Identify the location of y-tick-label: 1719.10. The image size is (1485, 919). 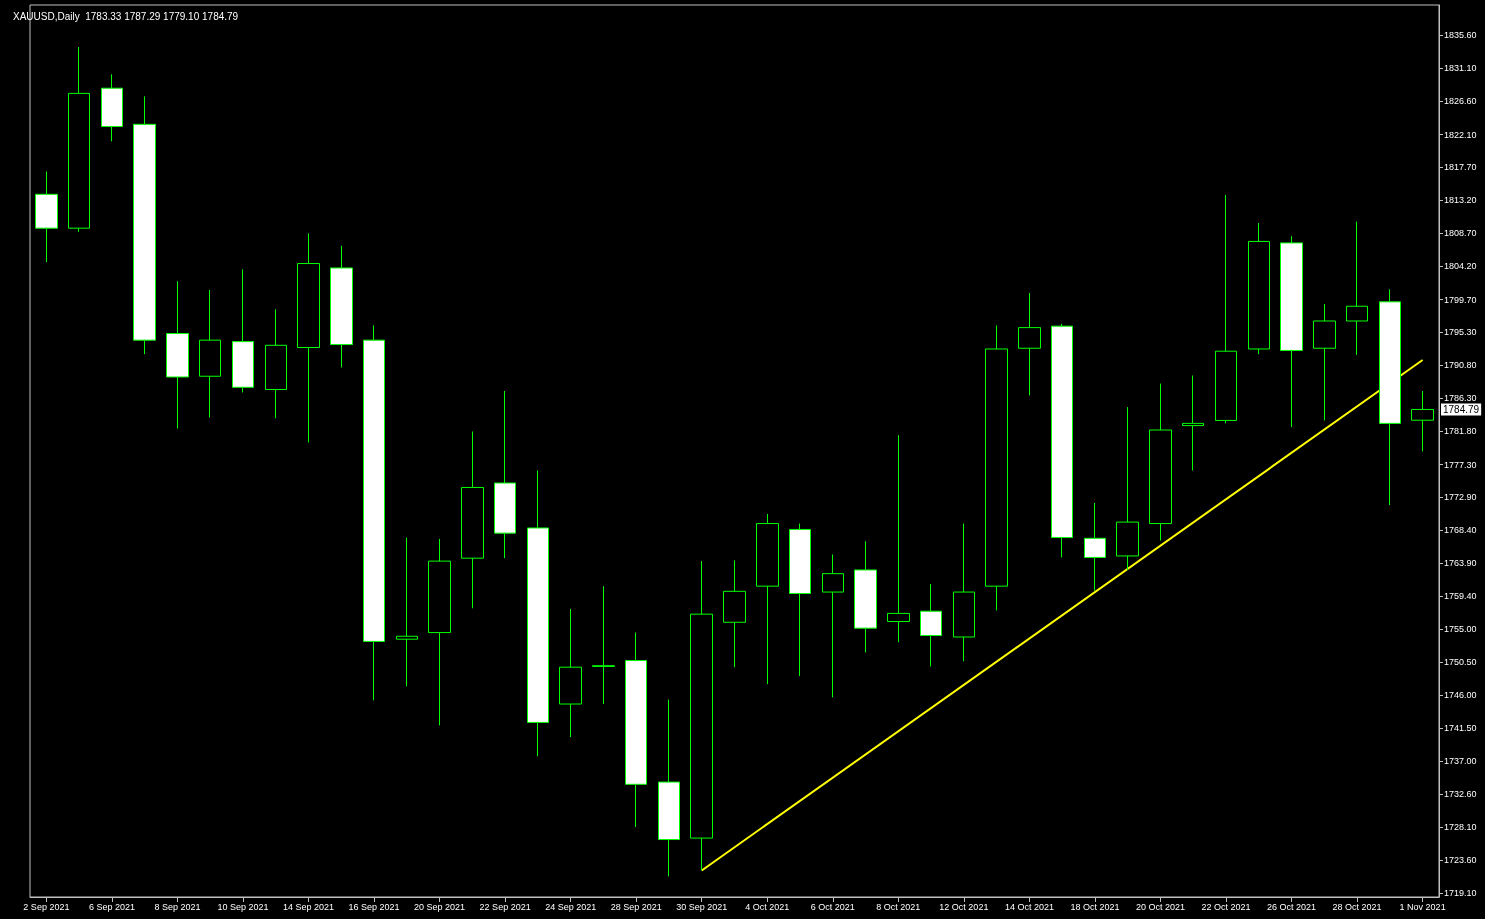
(1460, 893).